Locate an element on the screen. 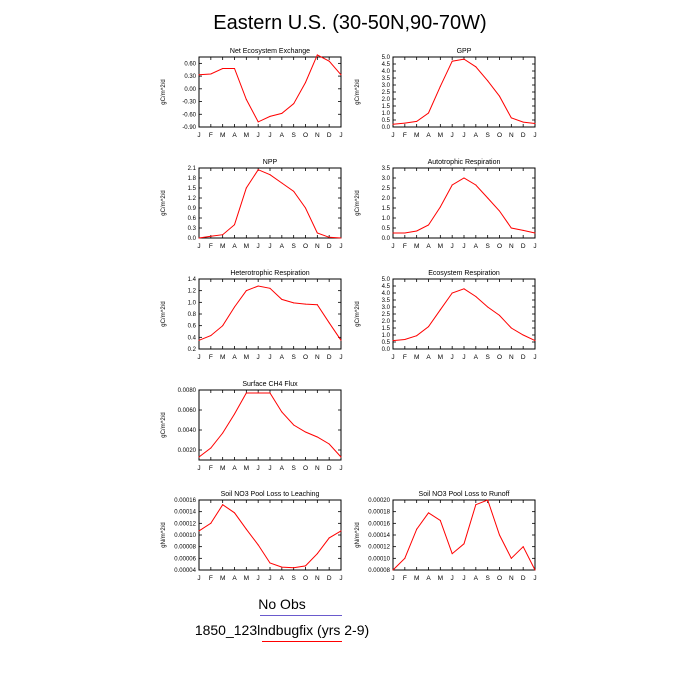 The width and height of the screenshot is (700, 700). panel-title: Soil NO3 Pool Loss to Runoff is located at coordinates (464, 494).